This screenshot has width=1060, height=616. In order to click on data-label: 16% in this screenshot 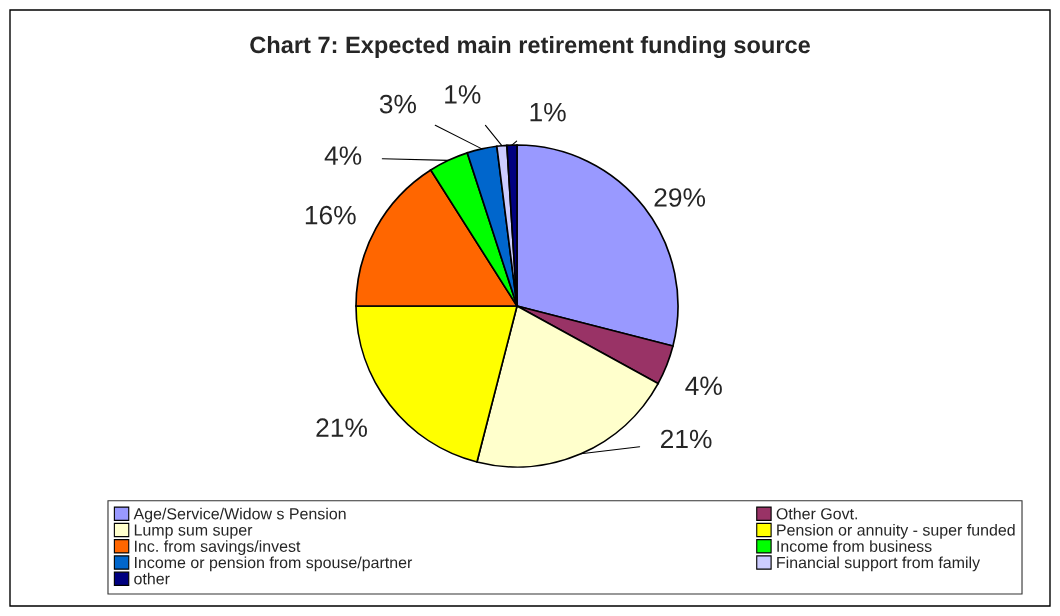, I will do `click(330, 215)`.